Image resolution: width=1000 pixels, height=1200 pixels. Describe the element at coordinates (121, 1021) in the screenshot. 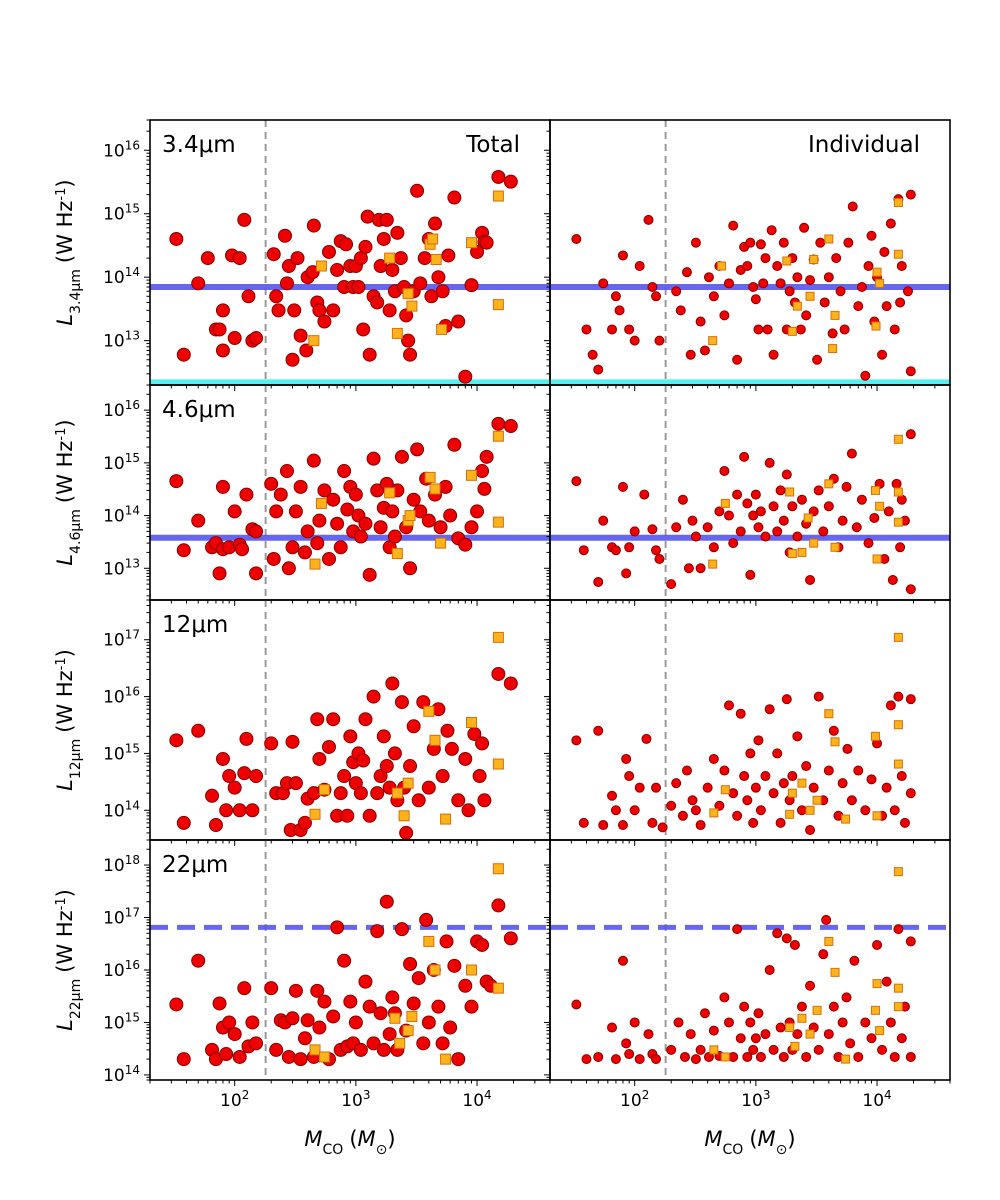

I see `y-tick-label: 1015` at that location.